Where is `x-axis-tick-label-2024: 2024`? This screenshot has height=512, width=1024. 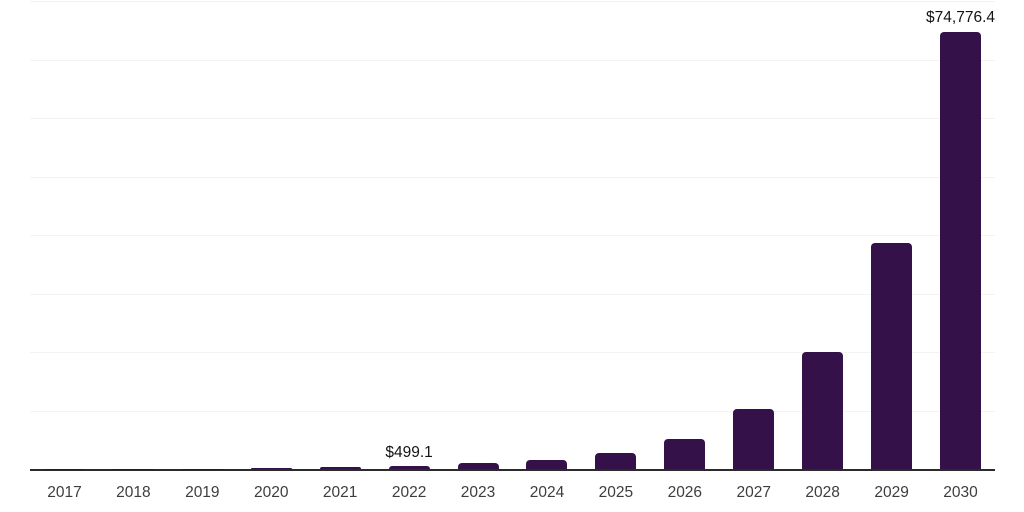
x-axis-tick-label-2024: 2024 is located at coordinates (547, 492).